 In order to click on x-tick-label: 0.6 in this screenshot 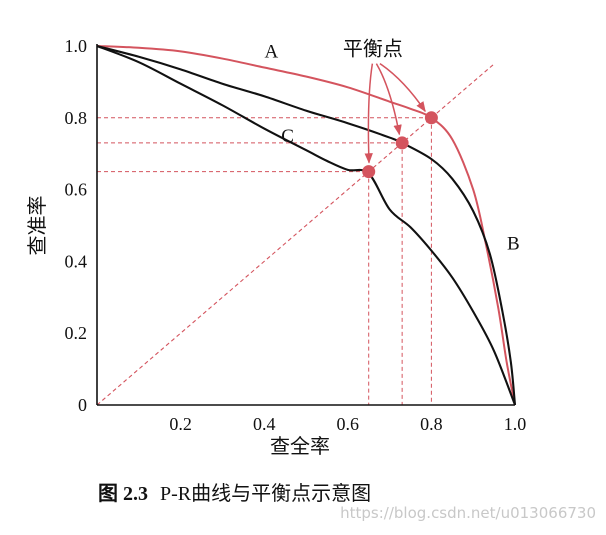, I will do `click(348, 424)`.